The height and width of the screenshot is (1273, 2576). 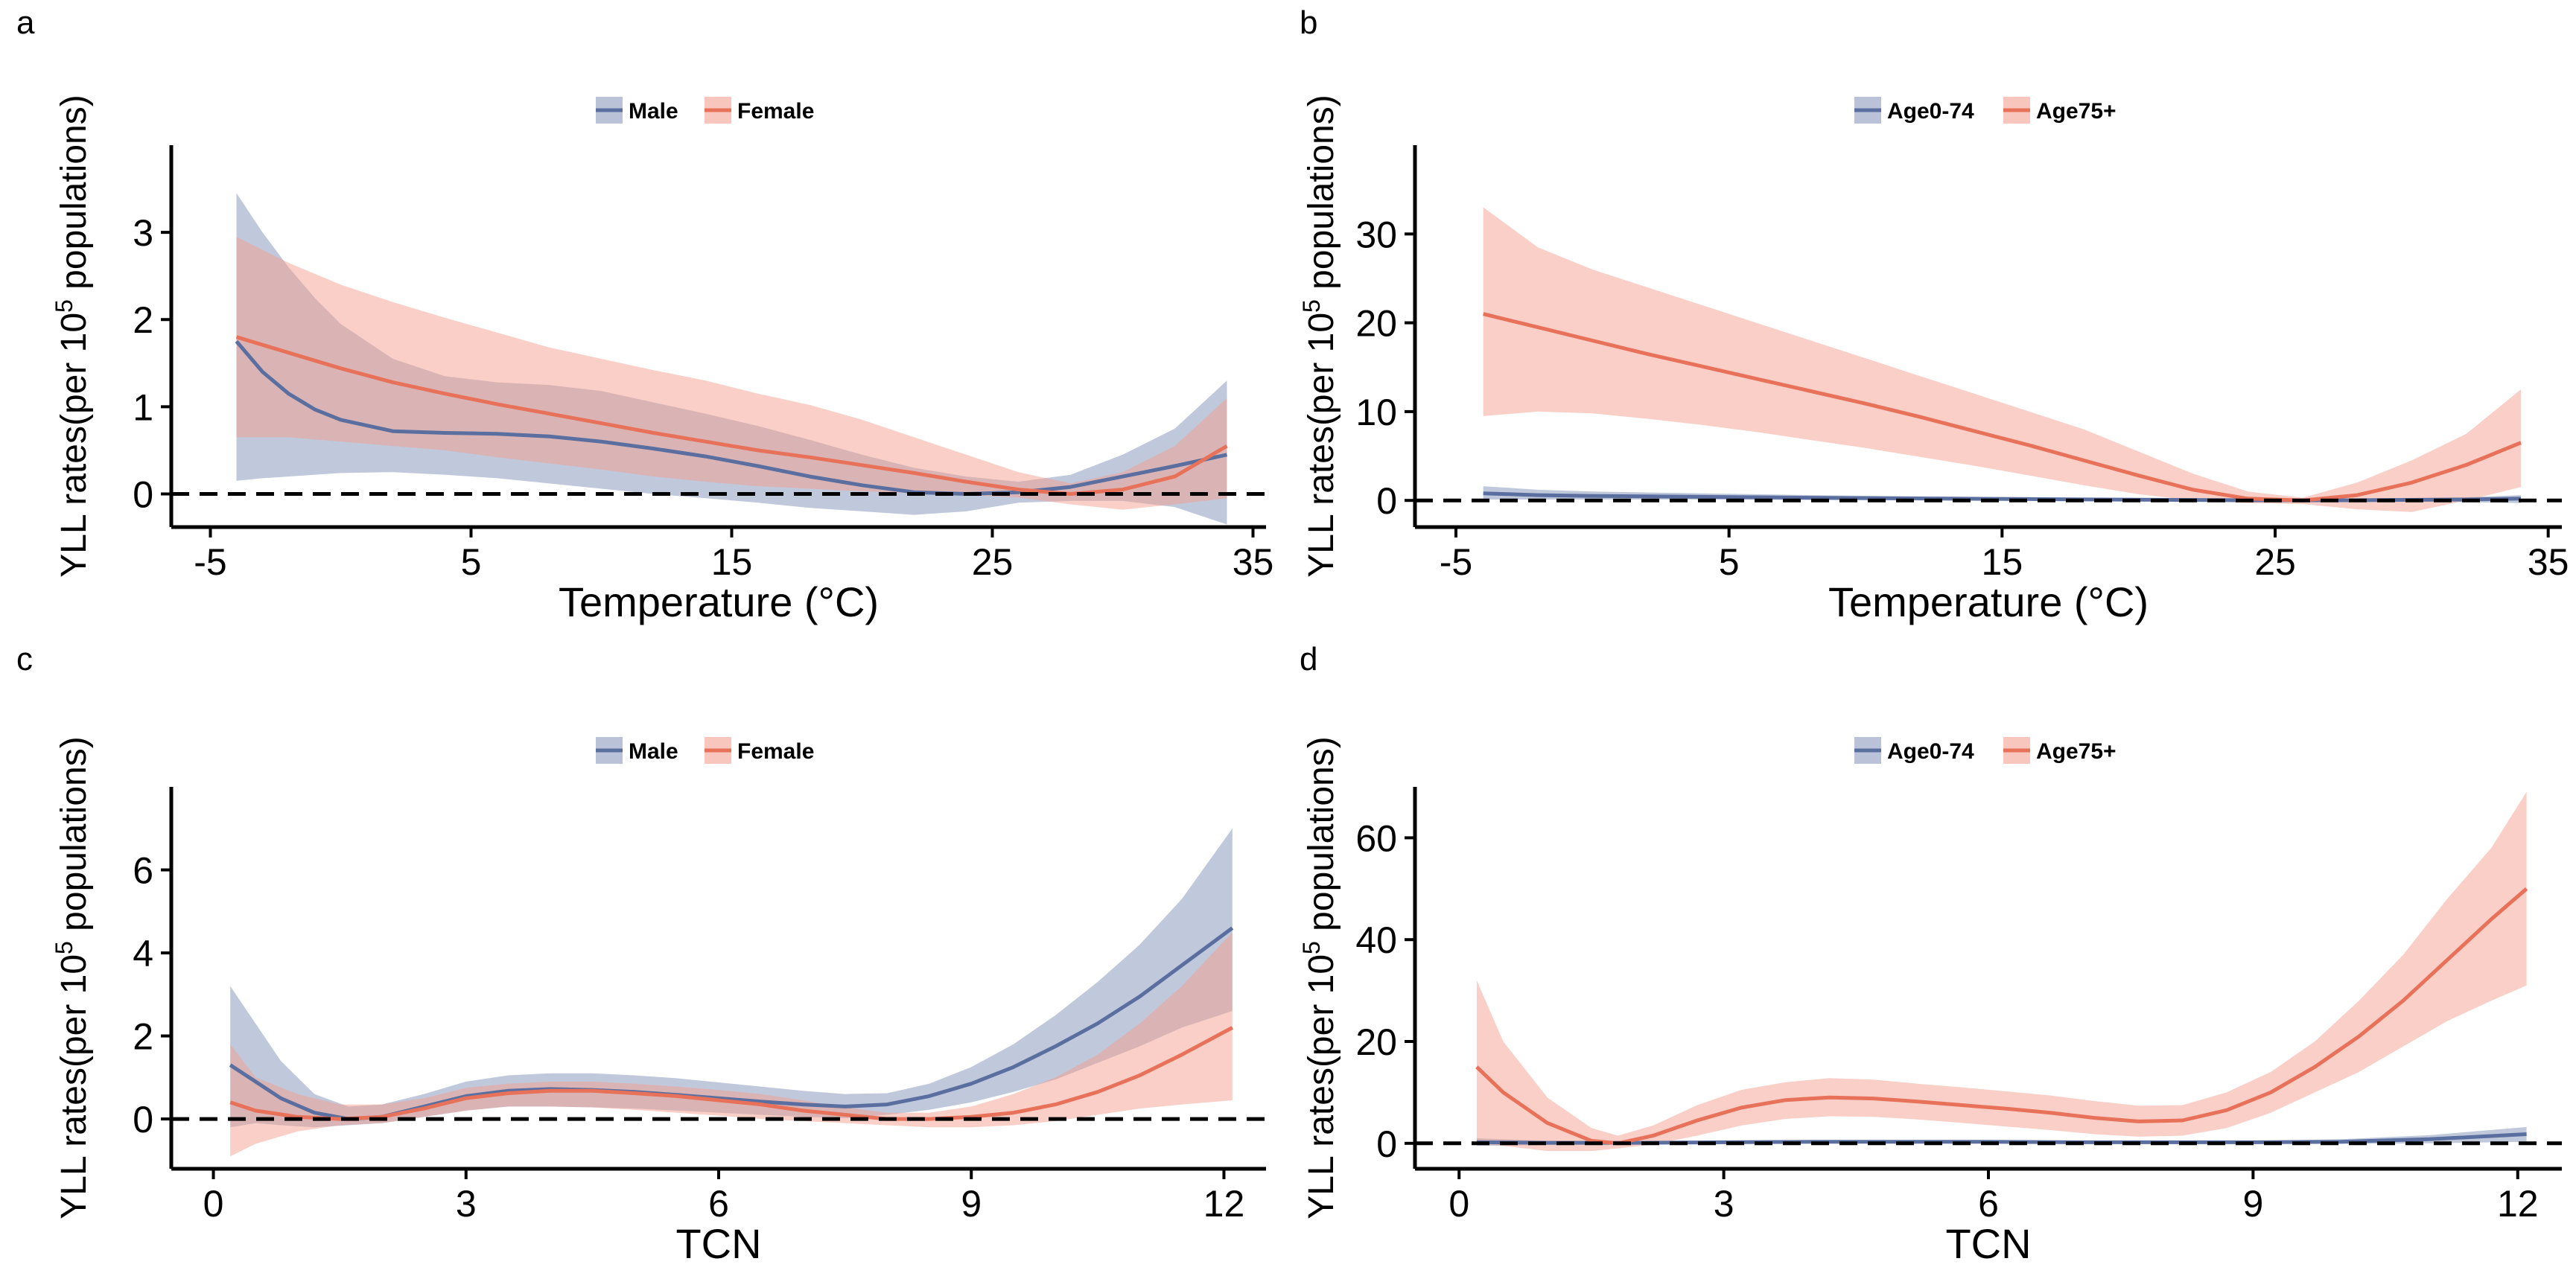 What do you see at coordinates (1376, 940) in the screenshot?
I see `y-tick-label: 40` at bounding box center [1376, 940].